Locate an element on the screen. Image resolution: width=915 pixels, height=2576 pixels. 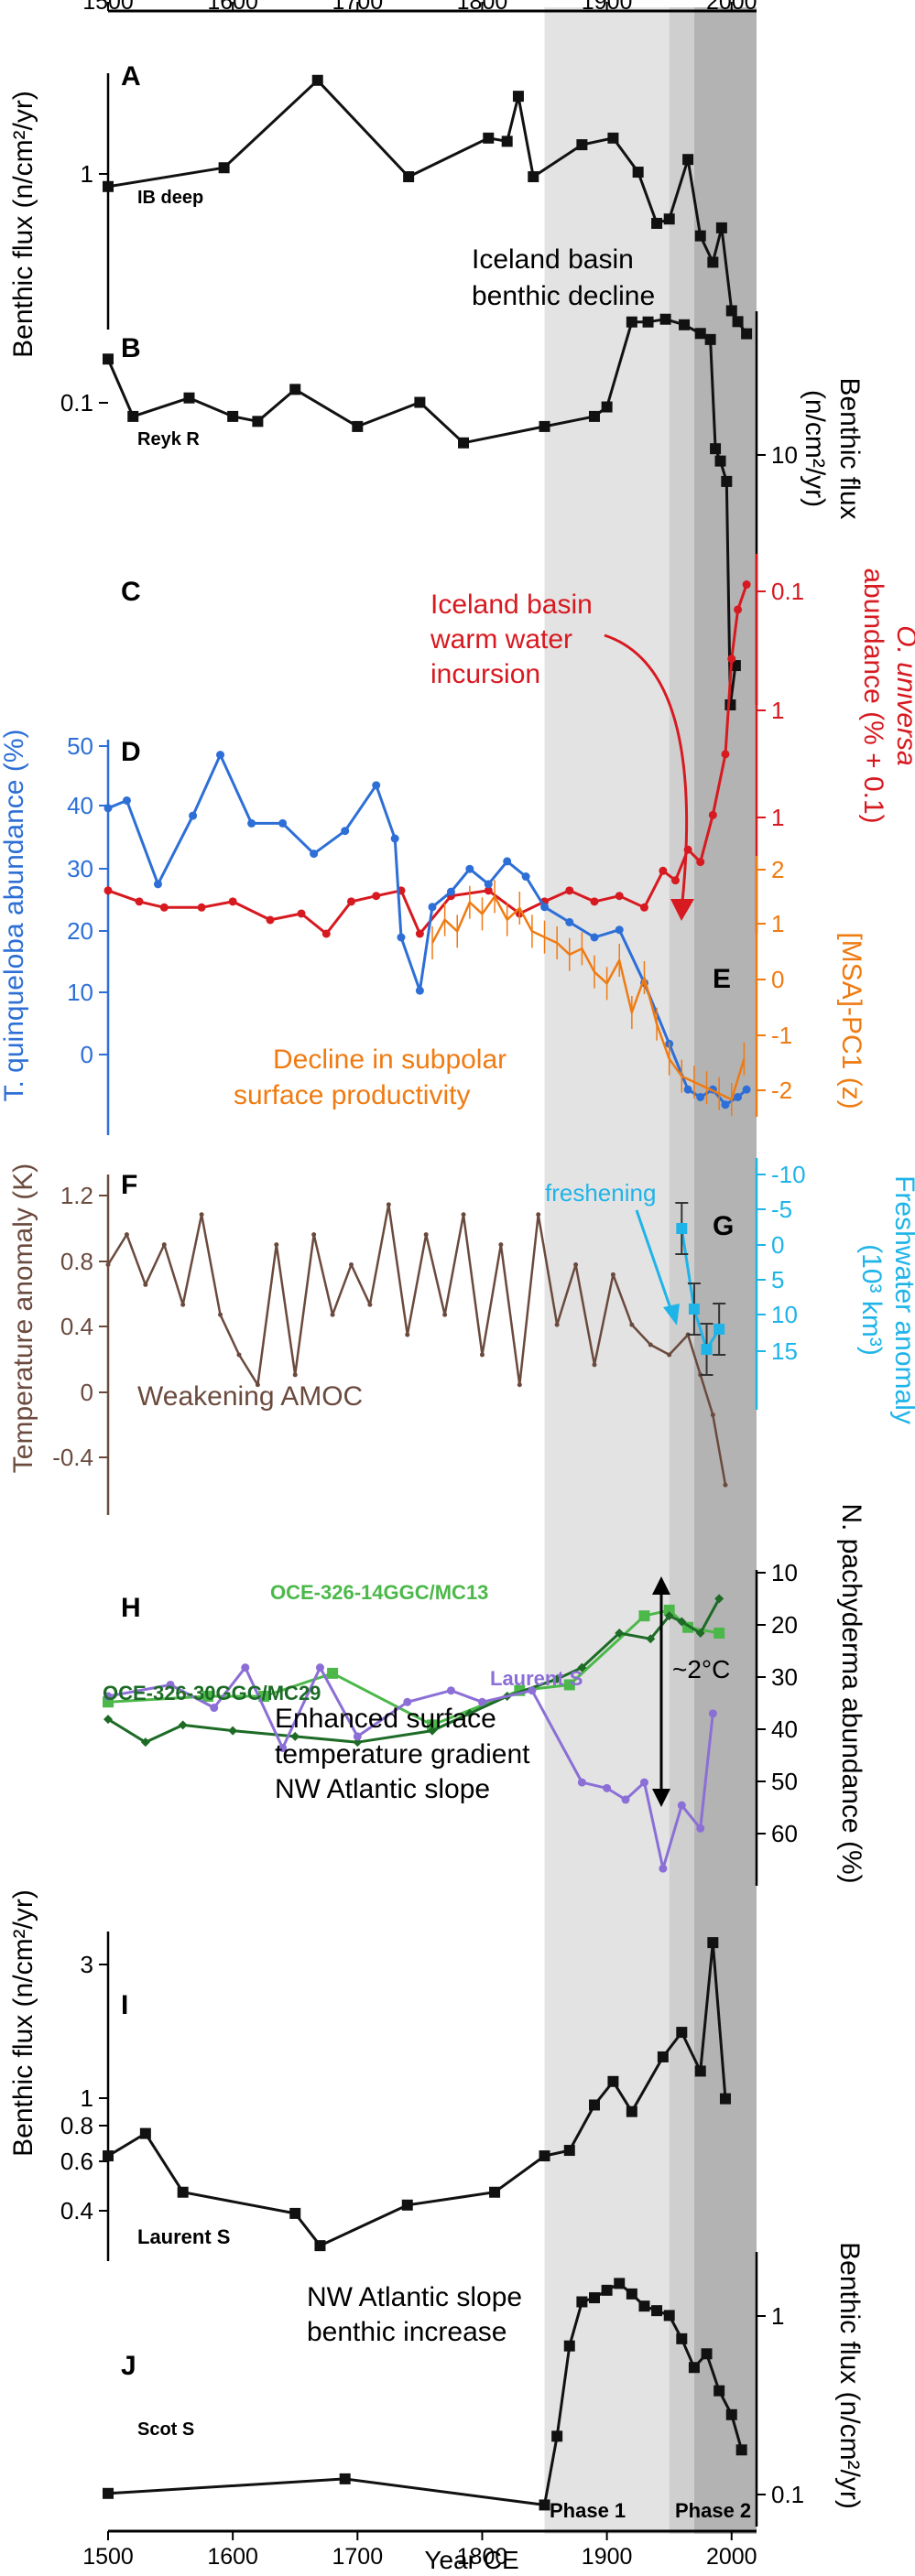
x-tick-label-top: 1900 is located at coordinates (607, 7).